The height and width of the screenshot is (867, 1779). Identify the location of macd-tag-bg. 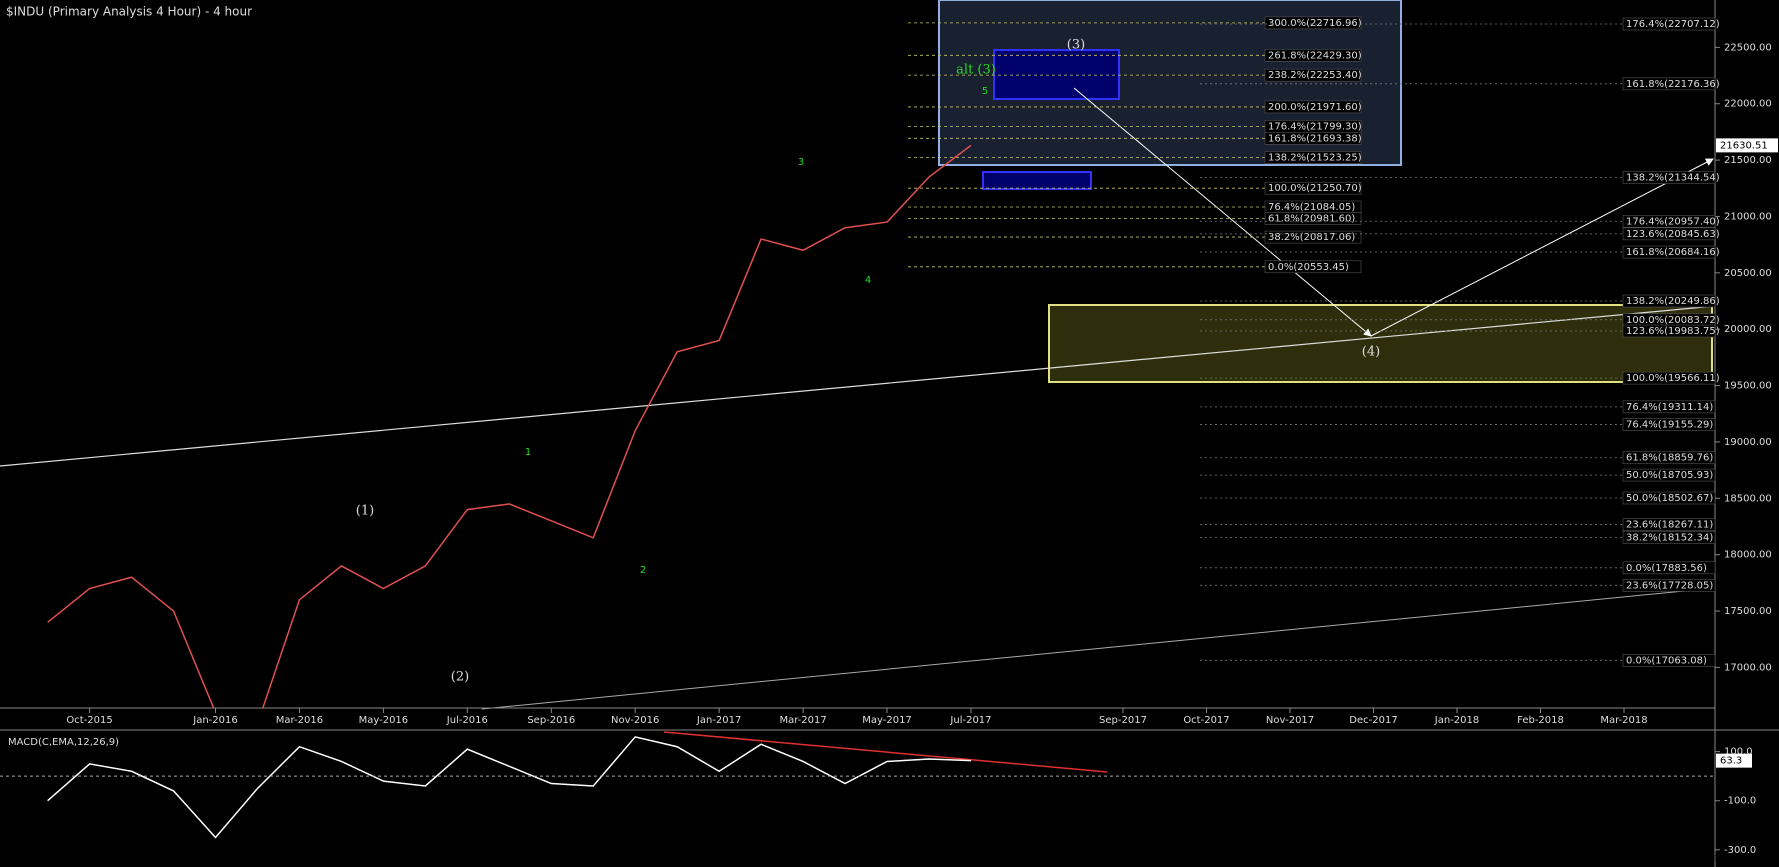
(1734, 760).